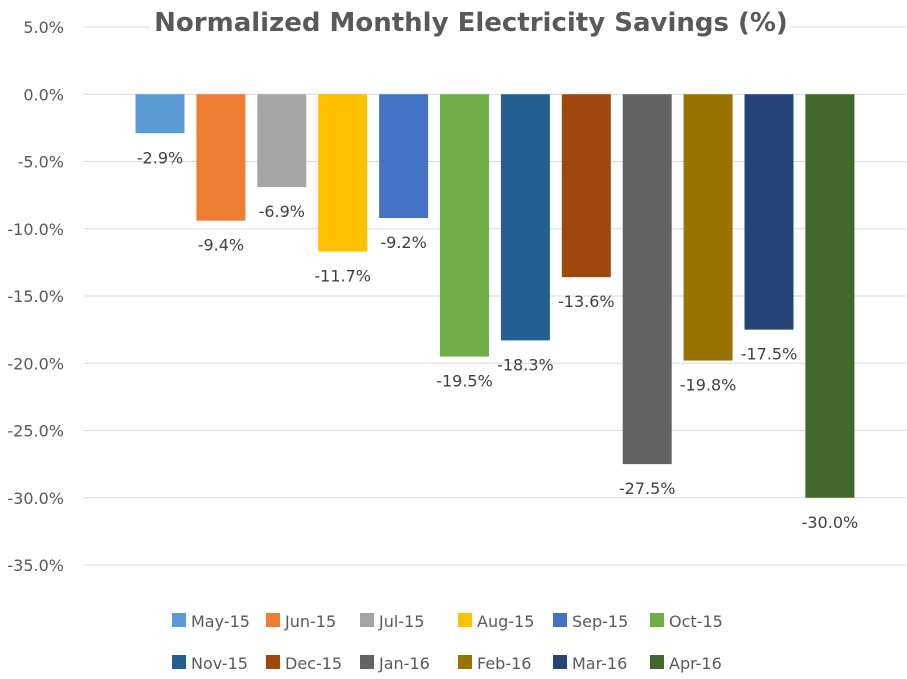  What do you see at coordinates (221, 245) in the screenshot?
I see `data-label: -9.4%` at bounding box center [221, 245].